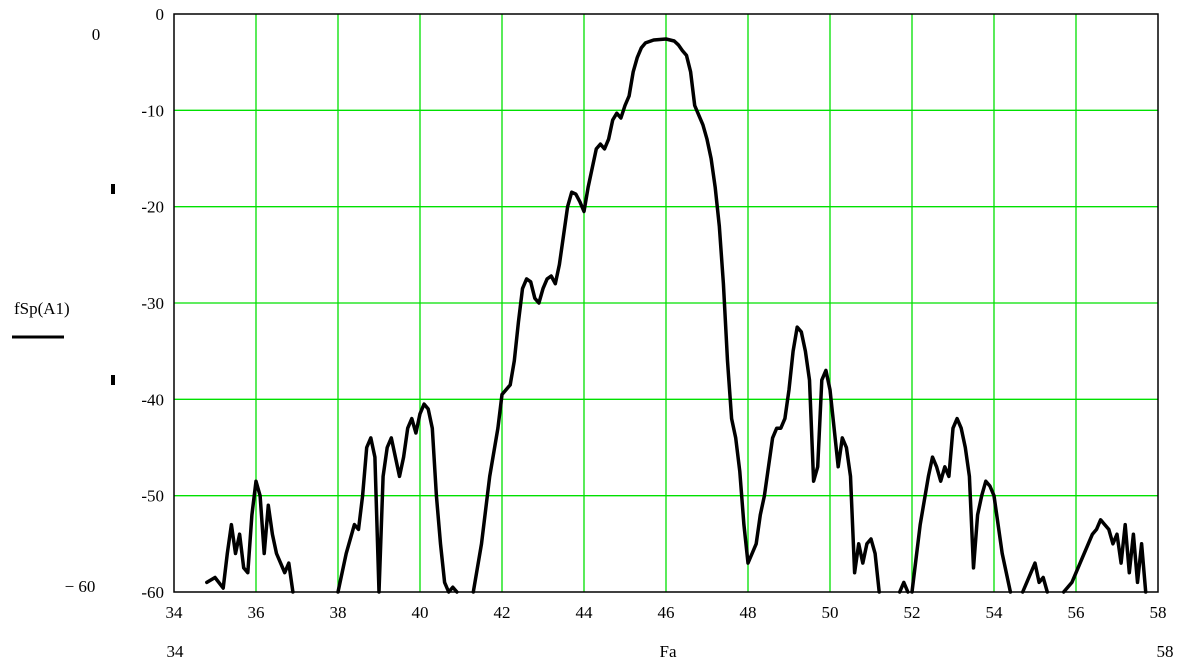 This screenshot has width=1188, height=664. What do you see at coordinates (152, 496) in the screenshot?
I see `y-tick-label: -50` at bounding box center [152, 496].